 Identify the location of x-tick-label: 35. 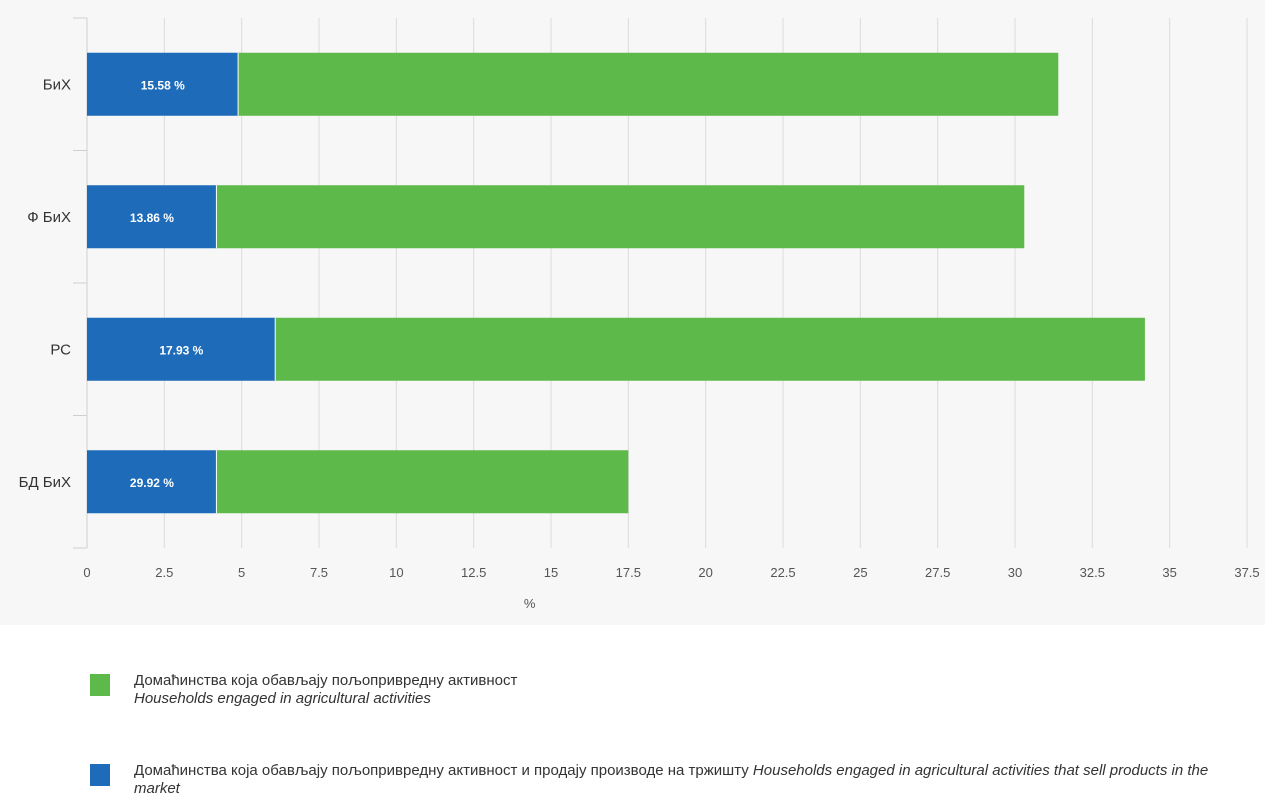
(1169, 572).